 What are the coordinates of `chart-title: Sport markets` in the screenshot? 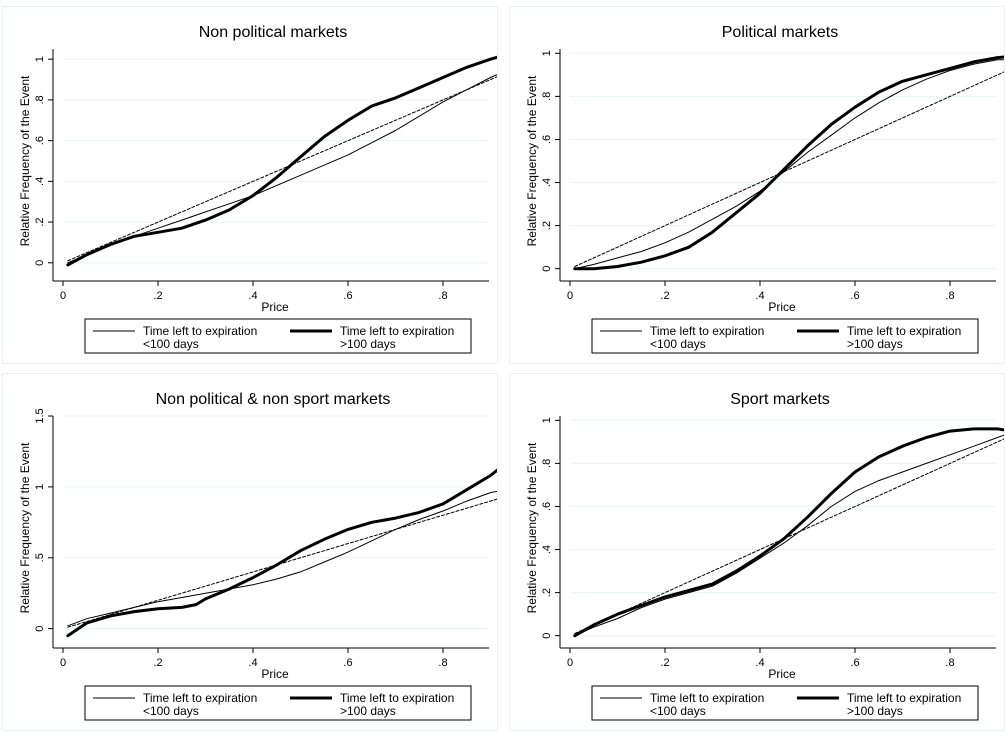 It's located at (780, 399).